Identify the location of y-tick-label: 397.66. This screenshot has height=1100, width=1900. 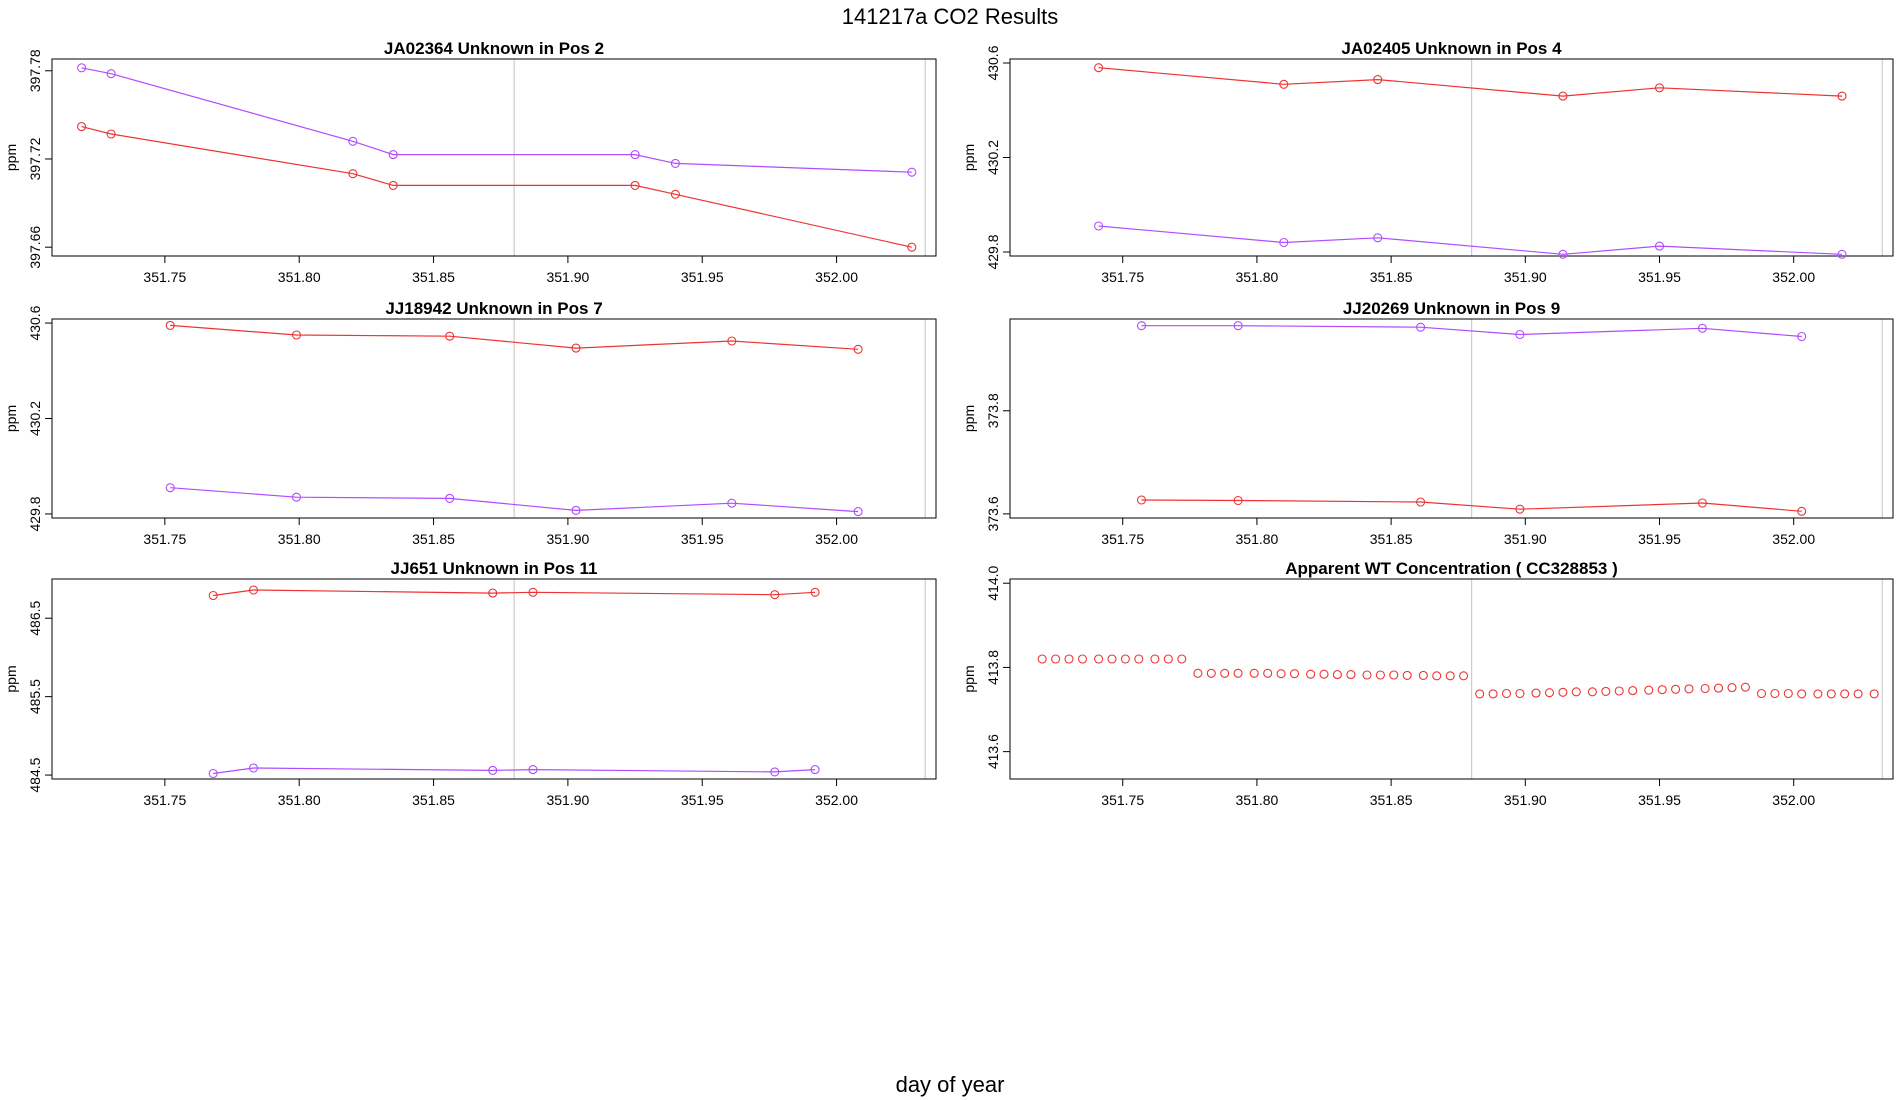
(35, 247).